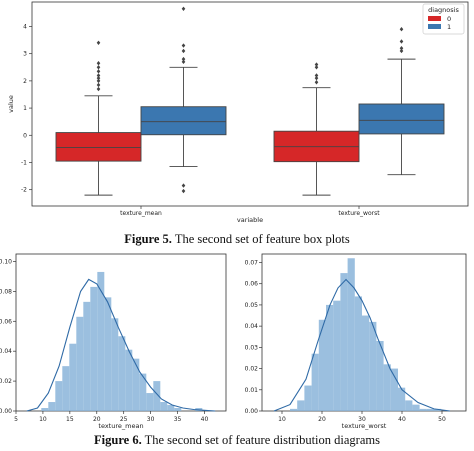 The width and height of the screenshot is (474, 451). I want to click on y-tick-label: 0.08, so click(6, 291).